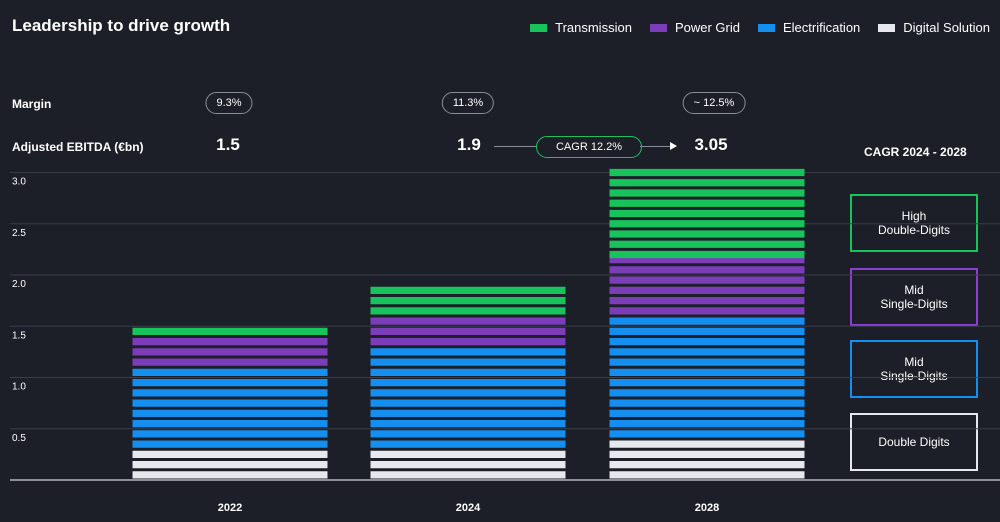 Image resolution: width=1000 pixels, height=522 pixels. Describe the element at coordinates (19, 233) in the screenshot. I see `y-tick-label: 2.5` at that location.